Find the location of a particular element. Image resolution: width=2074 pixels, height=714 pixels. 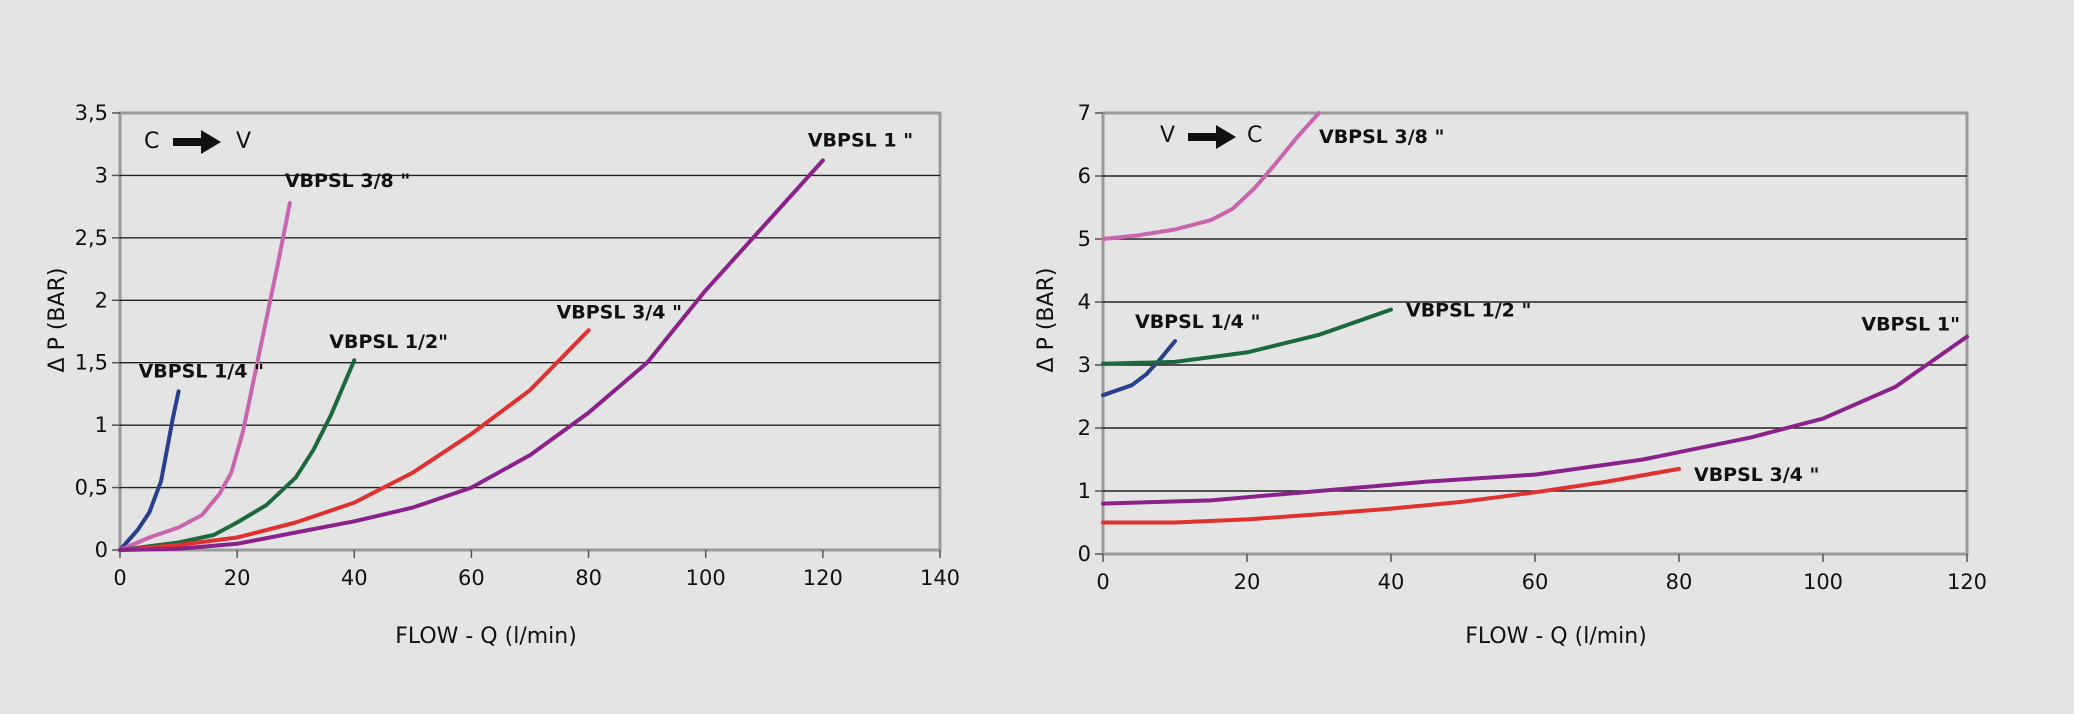

chart-left-series-label-vbpsl-1-2: VBPSL 1/2" is located at coordinates (388, 342).